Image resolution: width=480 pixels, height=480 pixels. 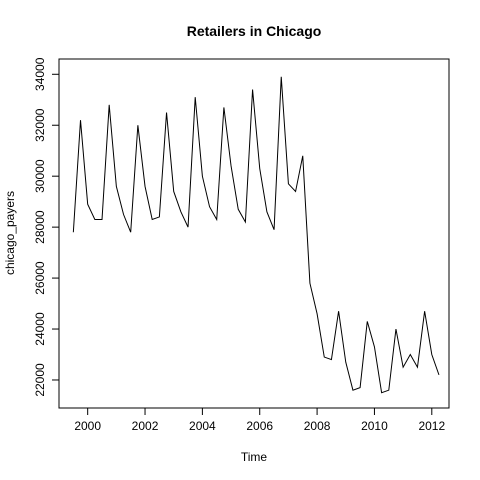 I want to click on y-tick-label: 22000, so click(x=40, y=380).